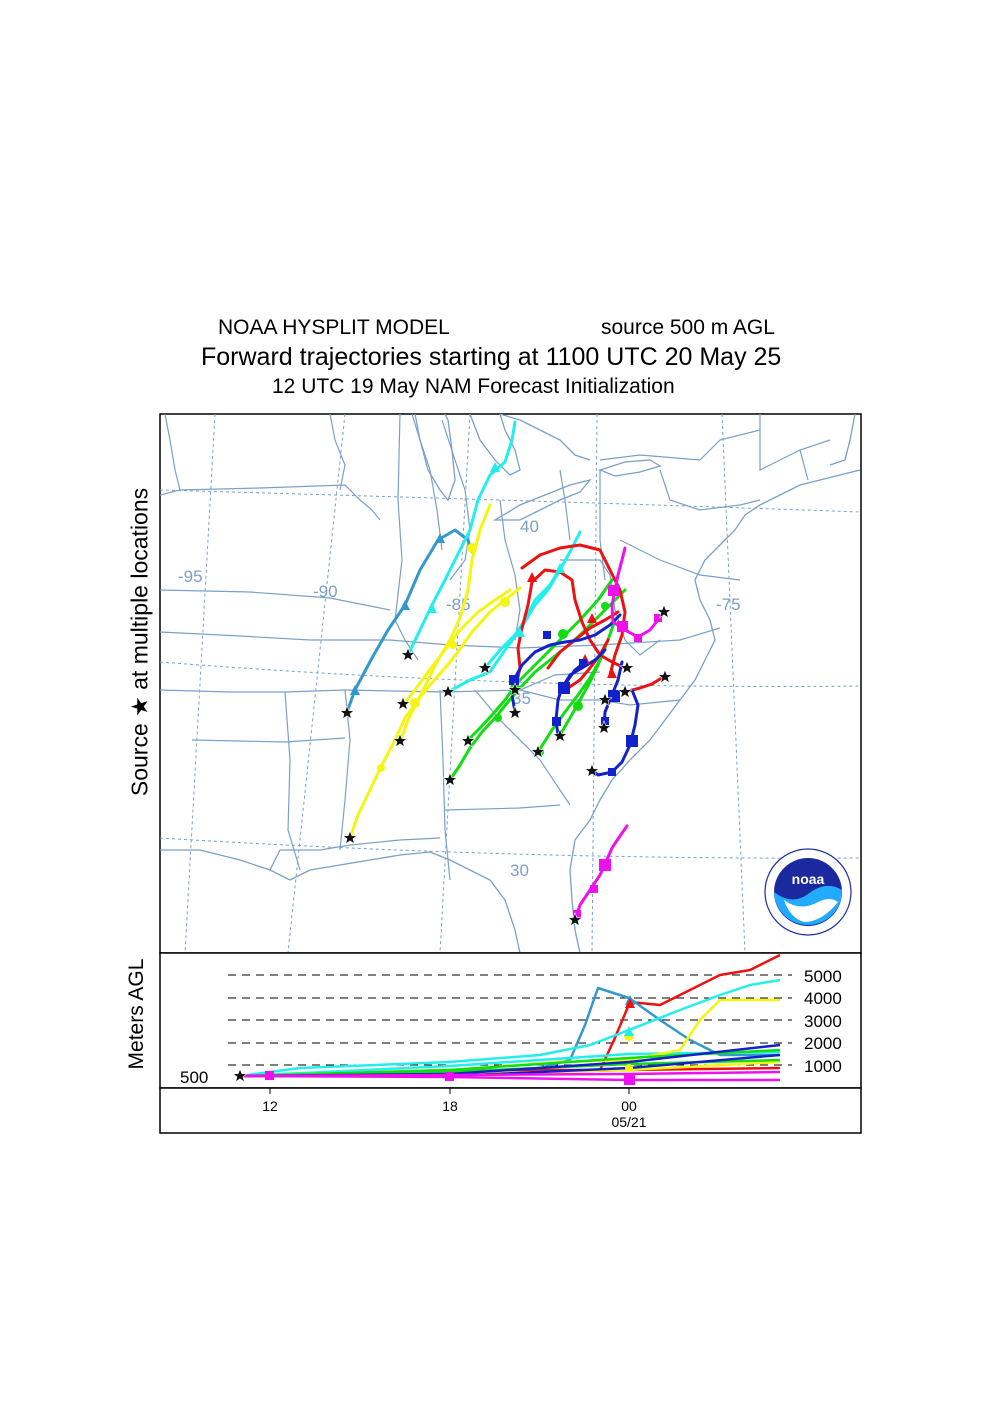 This screenshot has width=992, height=1403. Describe the element at coordinates (823, 1021) in the screenshot. I see `height-level-label: 3000` at that location.